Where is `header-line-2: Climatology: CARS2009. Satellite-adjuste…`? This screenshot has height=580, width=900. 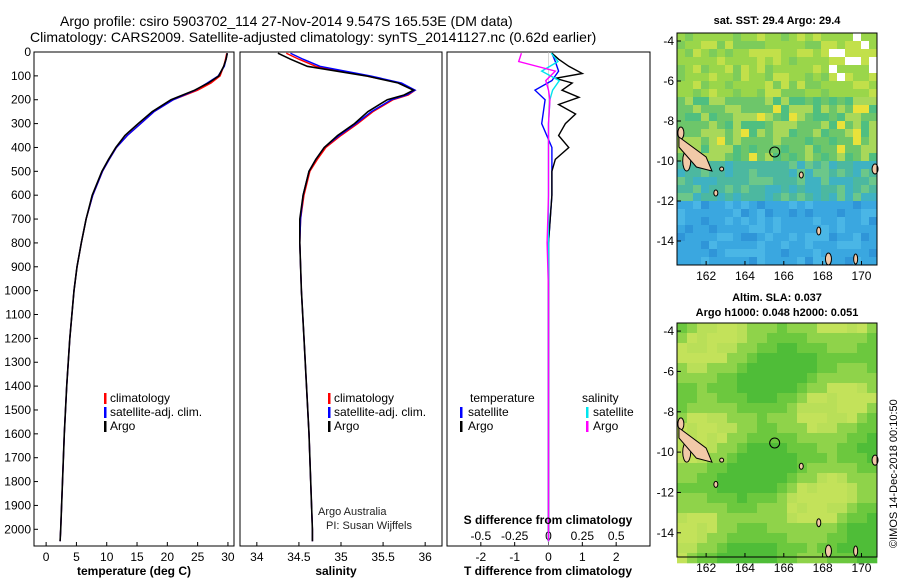 header-line-2: Climatology: CARS2009. Satellite-adjuste… is located at coordinates (313, 37).